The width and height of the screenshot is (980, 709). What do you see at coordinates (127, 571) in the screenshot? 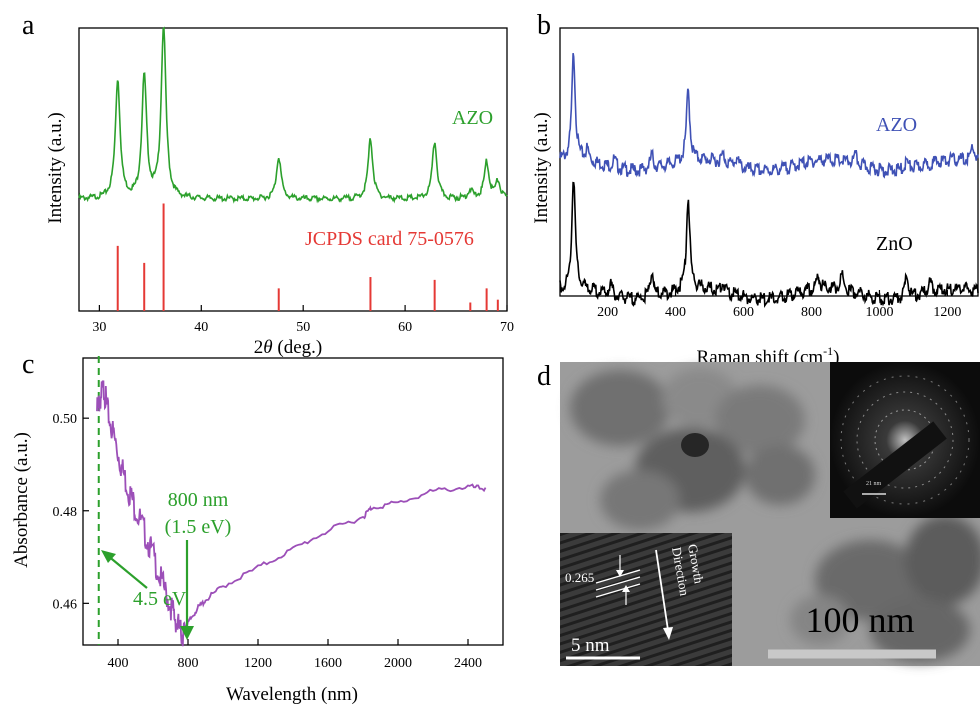
I see `chart-c-arrow-4-5ev` at bounding box center [127, 571].